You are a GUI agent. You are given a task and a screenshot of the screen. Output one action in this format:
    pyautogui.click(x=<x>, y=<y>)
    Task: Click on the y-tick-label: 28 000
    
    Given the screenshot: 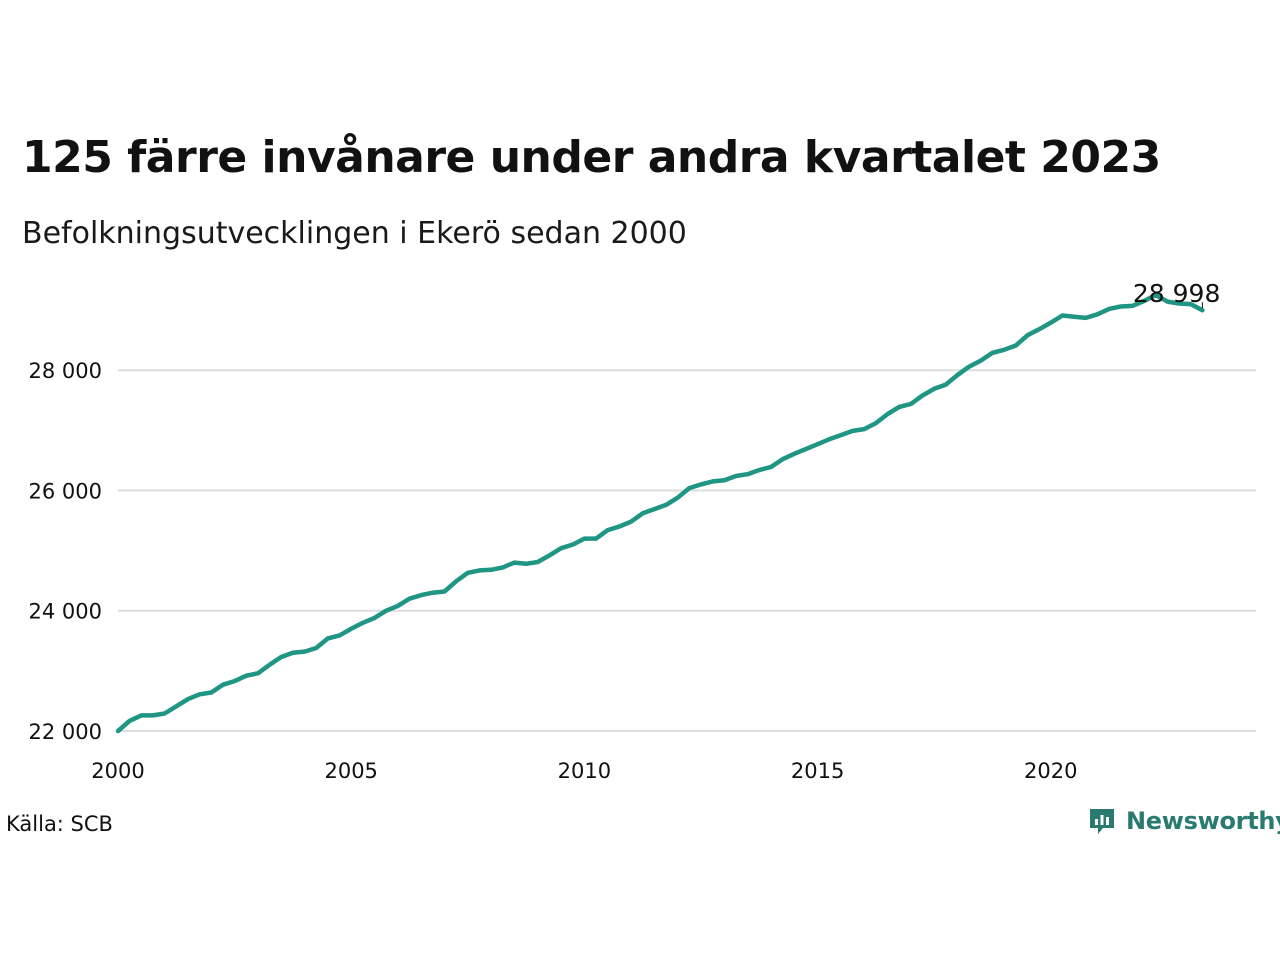 What is the action you would take?
    pyautogui.click(x=65, y=371)
    